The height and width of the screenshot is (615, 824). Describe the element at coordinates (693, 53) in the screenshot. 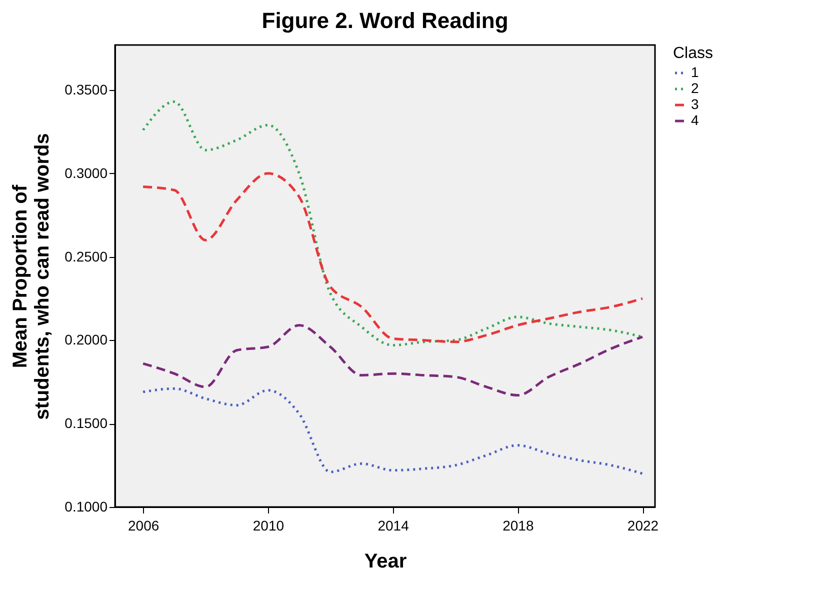

I see `legend-title: Class` at that location.